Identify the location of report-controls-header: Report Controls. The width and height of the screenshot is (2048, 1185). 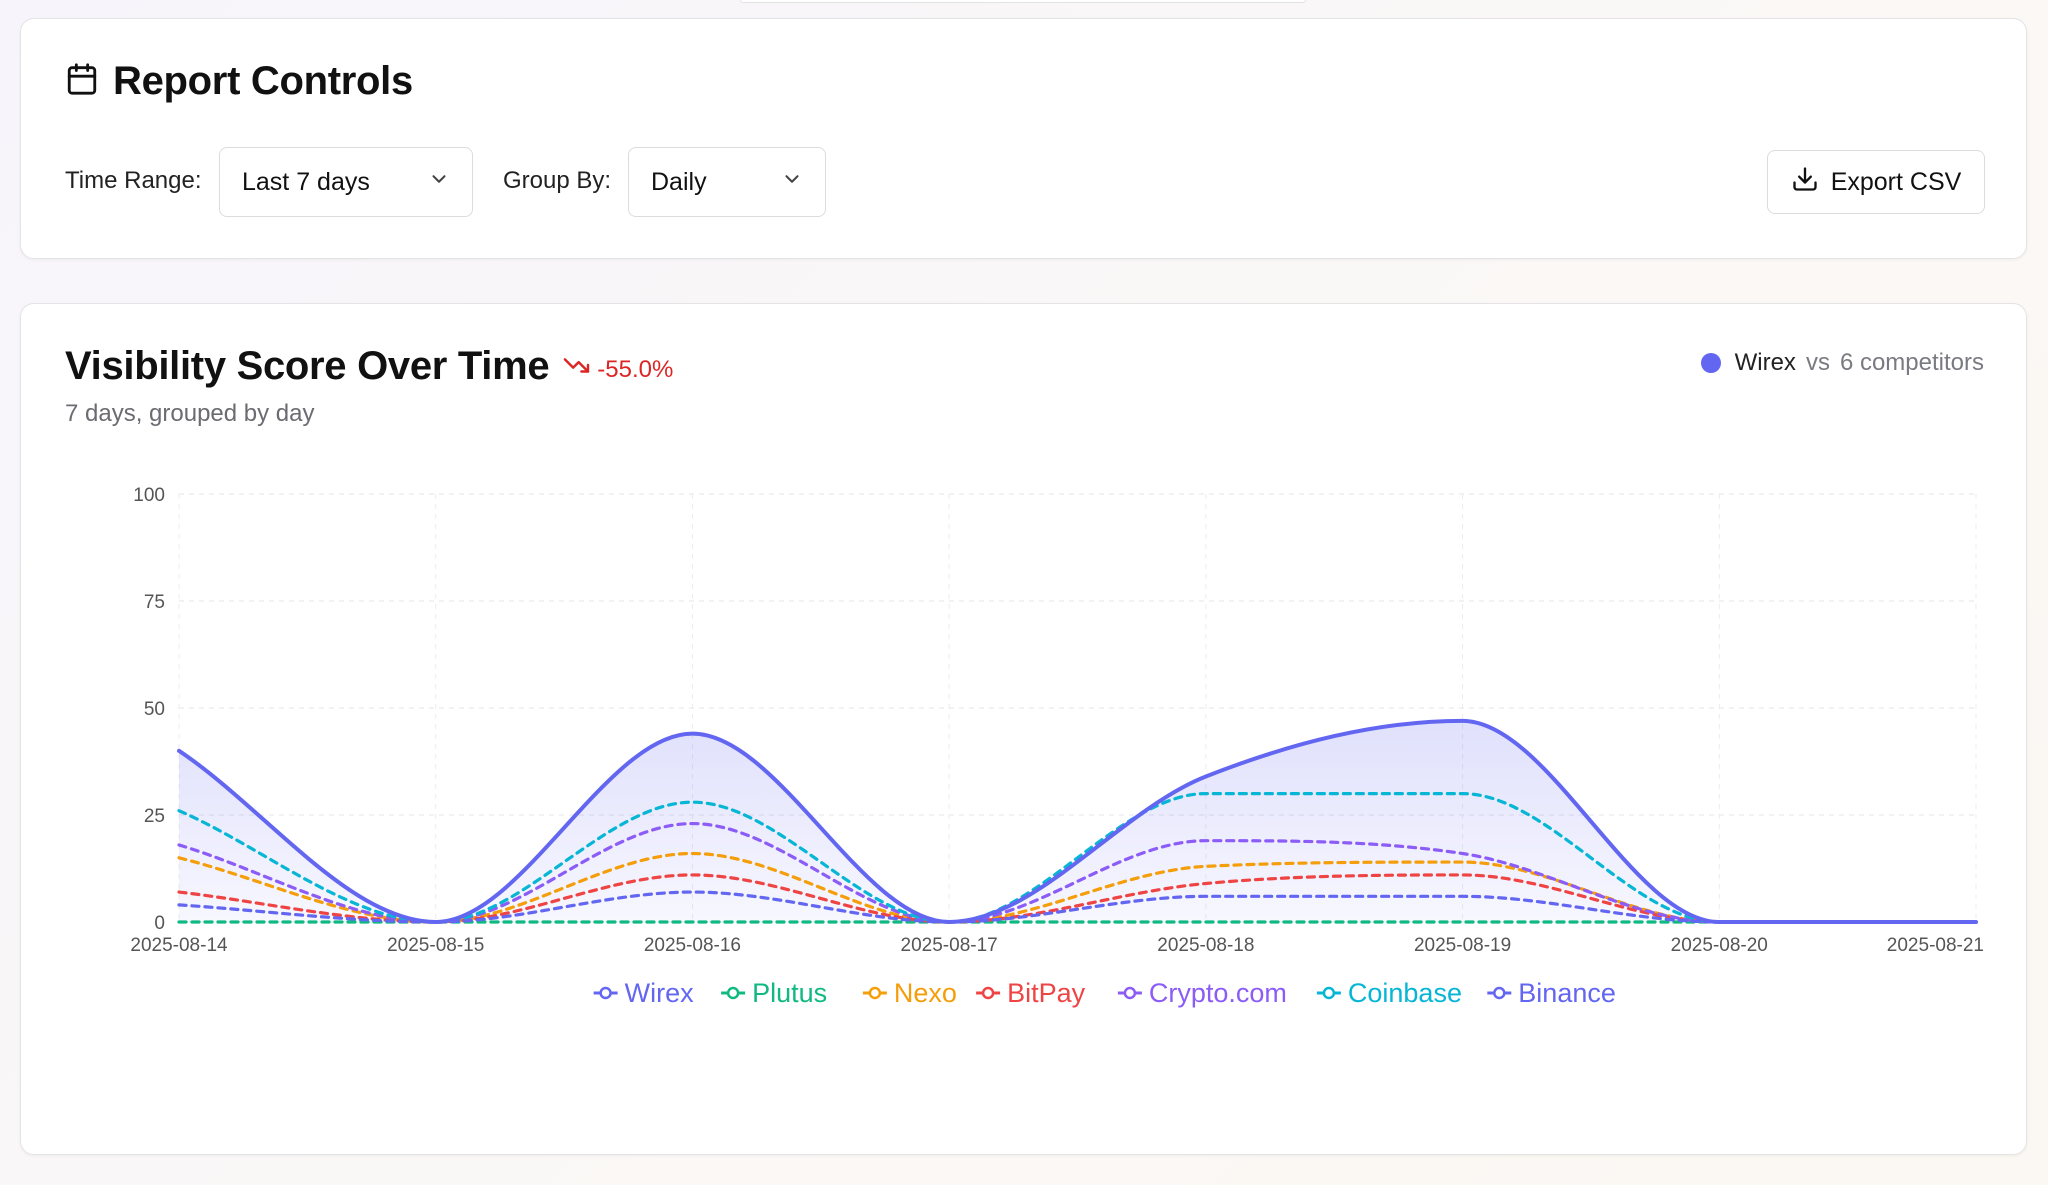
(239, 81).